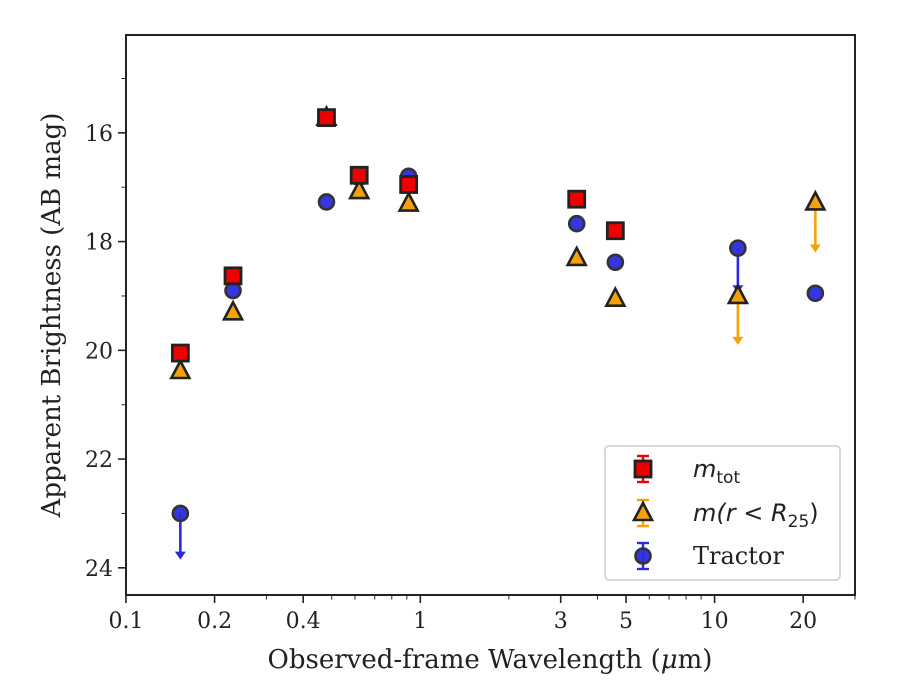 Image resolution: width=900 pixels, height=700 pixels. What do you see at coordinates (643, 511) in the screenshot?
I see `legend-marker-mr25` at bounding box center [643, 511].